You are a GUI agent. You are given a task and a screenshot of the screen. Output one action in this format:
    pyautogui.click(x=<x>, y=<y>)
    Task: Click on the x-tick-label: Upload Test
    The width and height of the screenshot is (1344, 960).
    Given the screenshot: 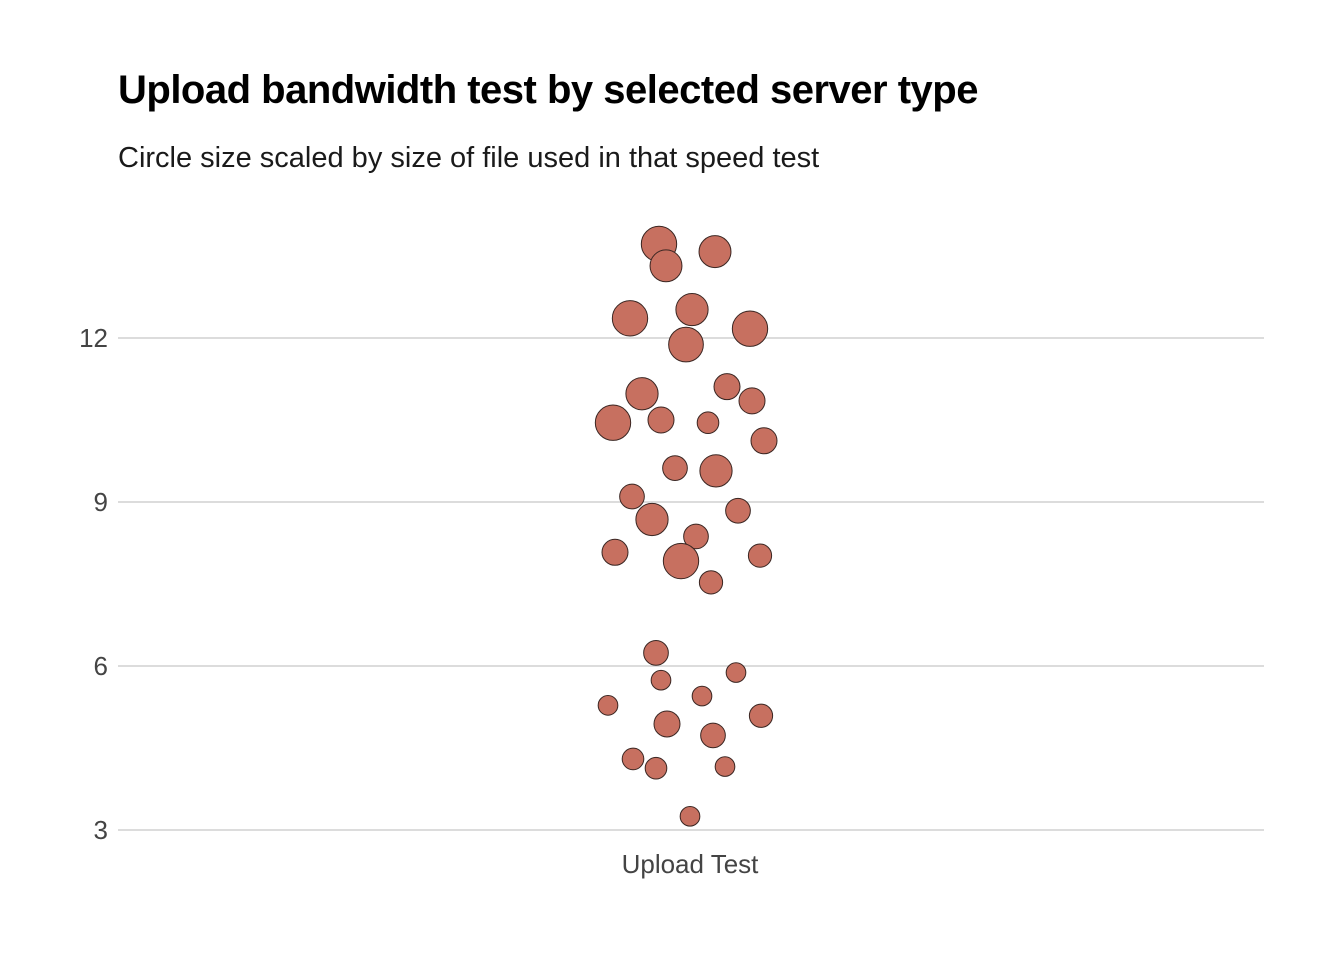 What is the action you would take?
    pyautogui.click(x=691, y=864)
    